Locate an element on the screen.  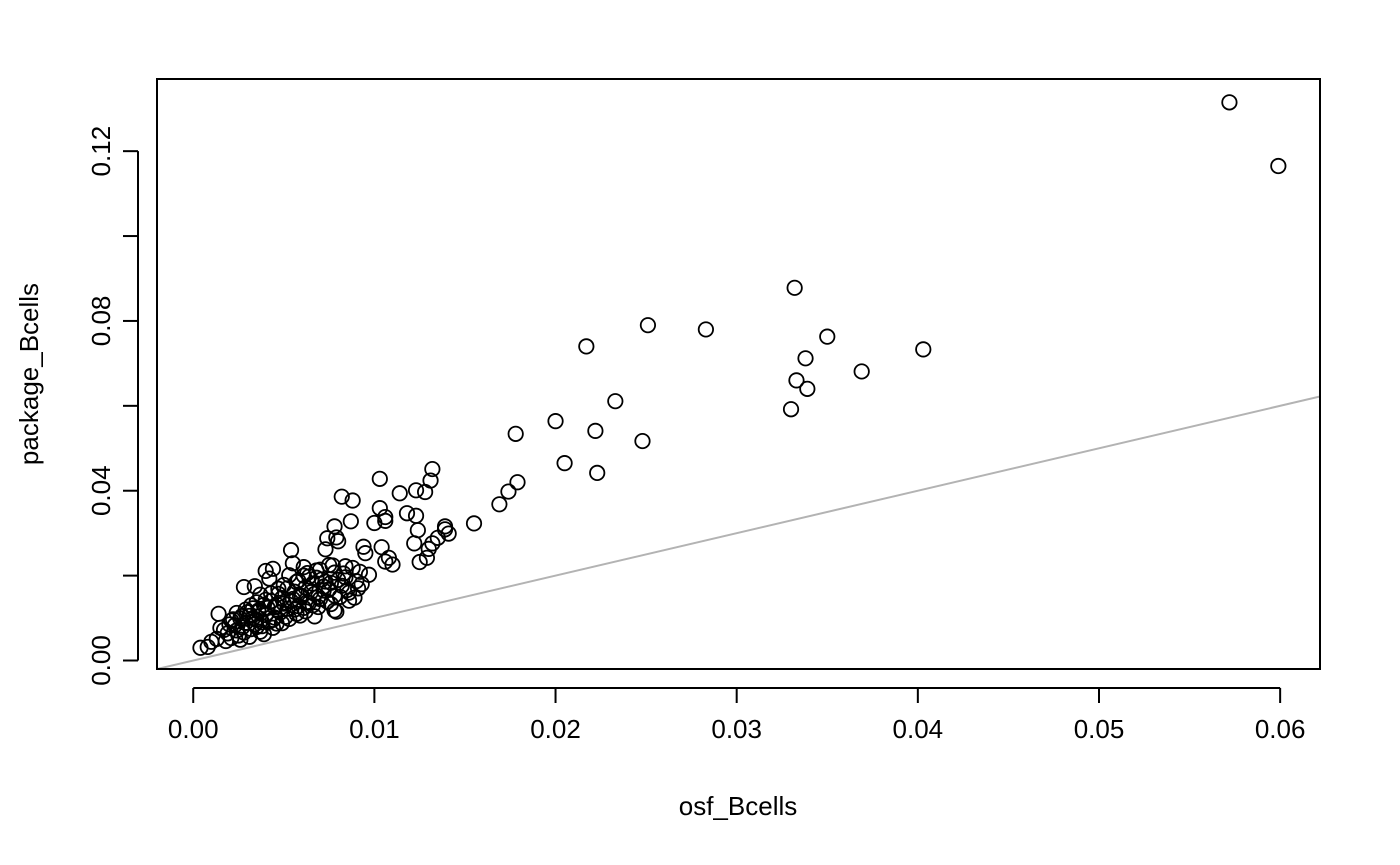
y-tick-label: 0.08 is located at coordinates (101, 321).